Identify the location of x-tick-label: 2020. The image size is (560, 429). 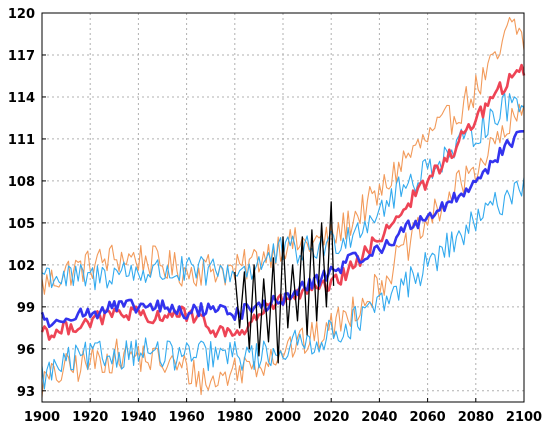
(331, 417).